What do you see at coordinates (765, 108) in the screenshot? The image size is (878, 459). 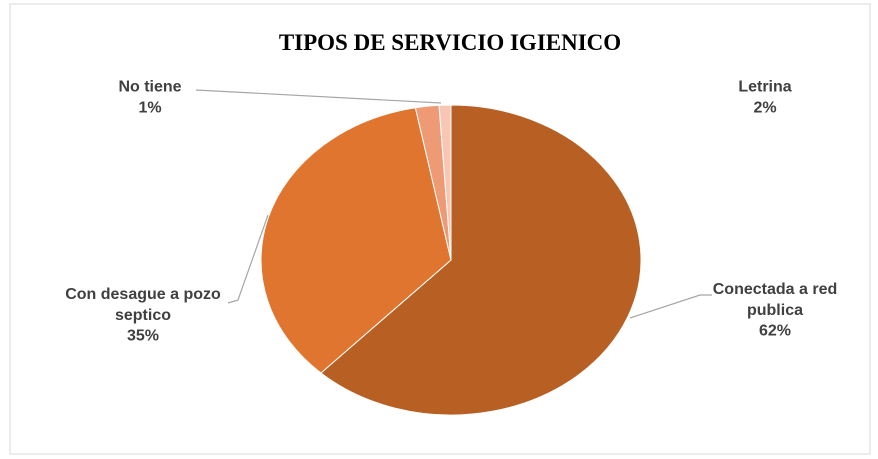 I see `slice-value-label: 2%` at bounding box center [765, 108].